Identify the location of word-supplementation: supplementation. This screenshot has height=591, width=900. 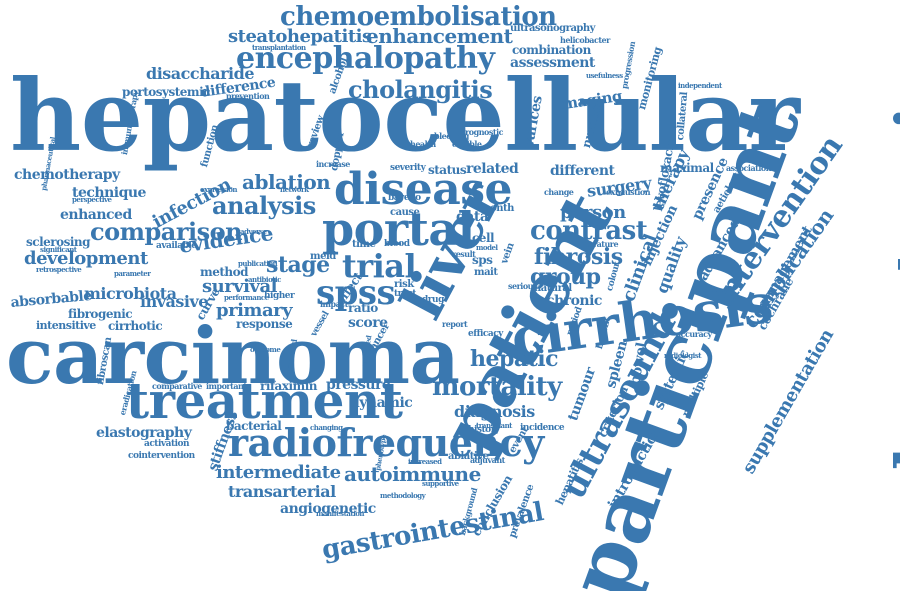
(788, 401).